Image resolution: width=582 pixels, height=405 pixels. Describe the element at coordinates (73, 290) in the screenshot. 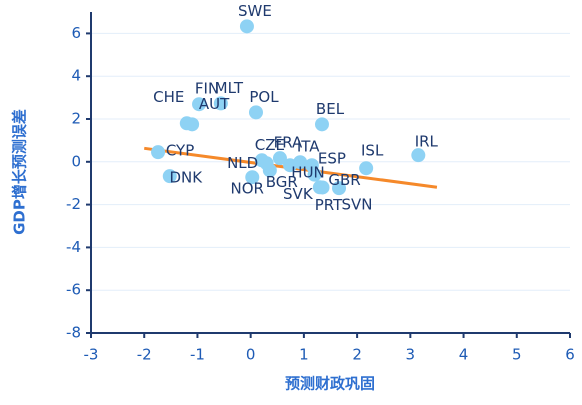

I see `y-tick-label: -6` at that location.